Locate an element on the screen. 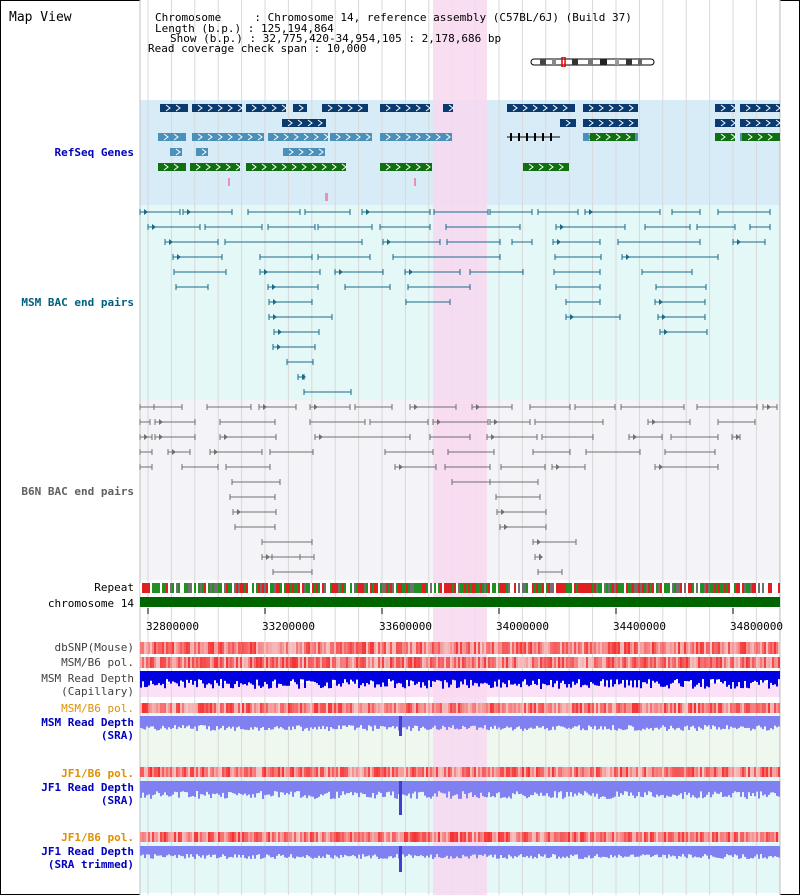 This screenshot has width=800, height=895. track-label-jf1-b6-pol: JF1/B6 pol. is located at coordinates (97, 773).